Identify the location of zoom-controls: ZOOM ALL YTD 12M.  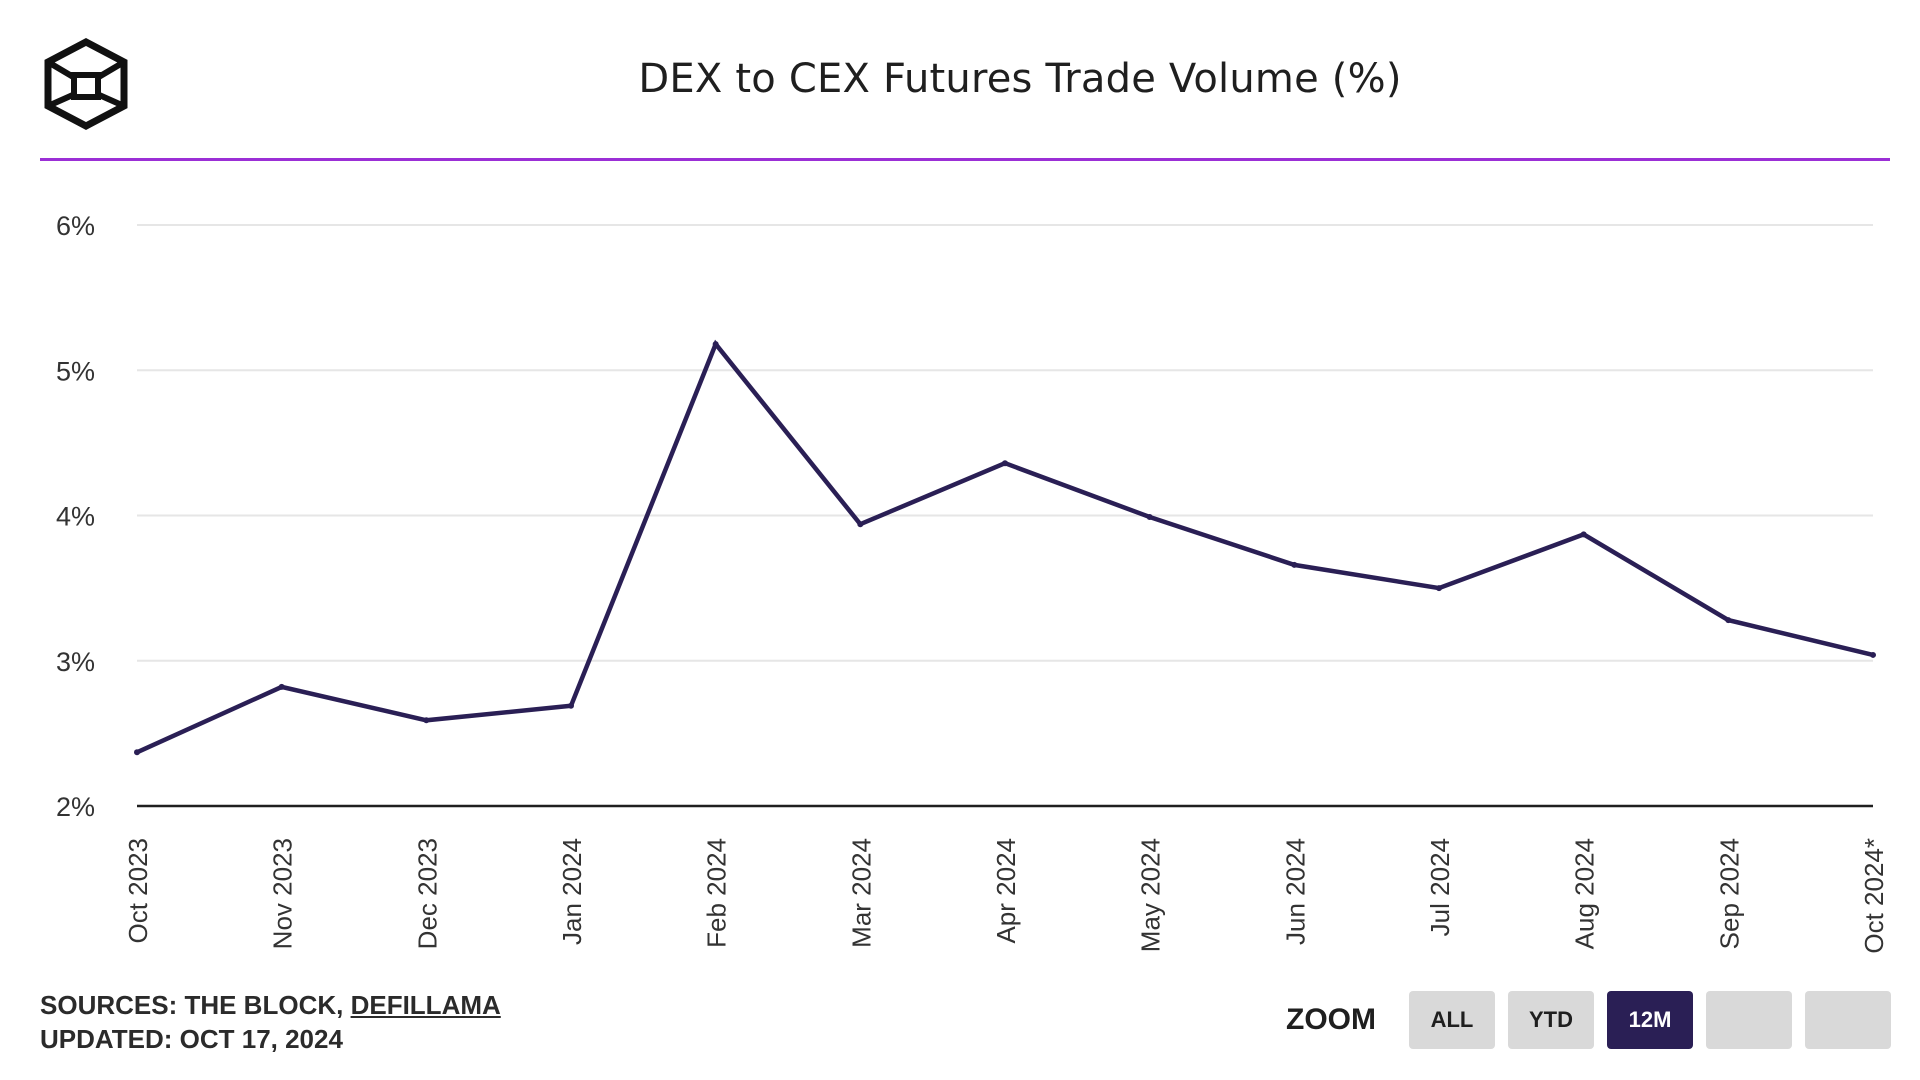
(1588, 1020).